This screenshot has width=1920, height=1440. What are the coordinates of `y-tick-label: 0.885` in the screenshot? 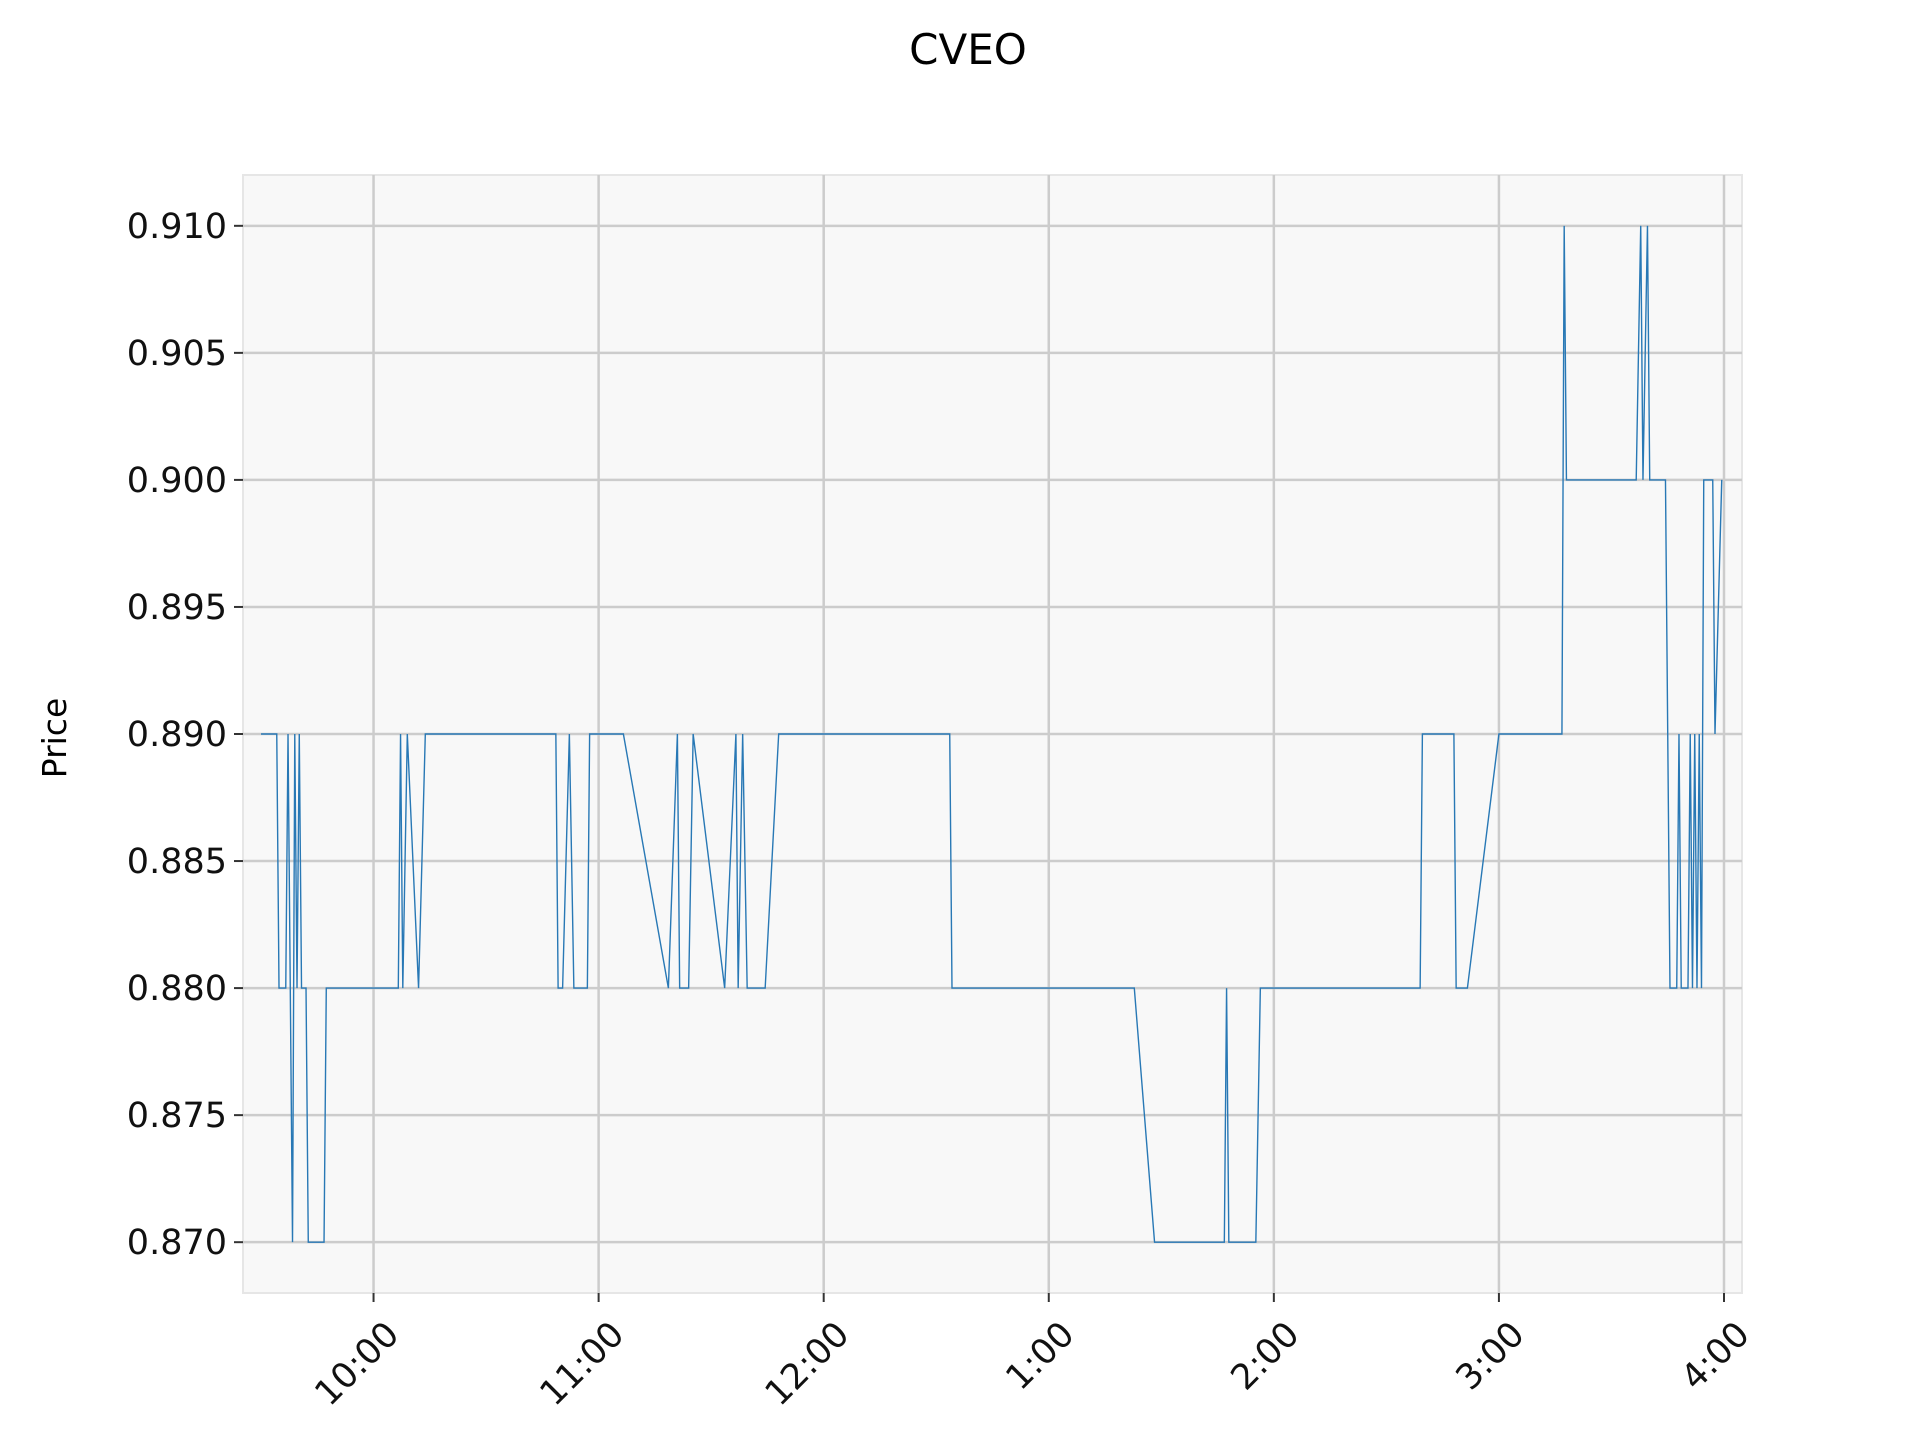 It's located at (177, 862).